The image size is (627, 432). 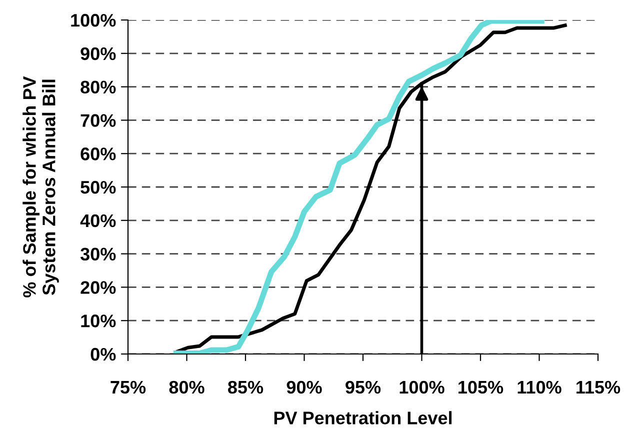 I want to click on y-tick-label: 40%, so click(x=98, y=221).